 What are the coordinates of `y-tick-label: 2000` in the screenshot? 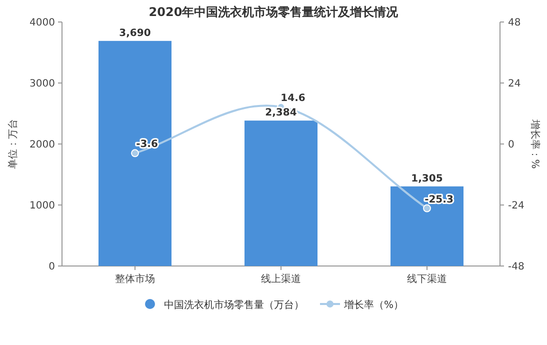 It's located at (42, 145).